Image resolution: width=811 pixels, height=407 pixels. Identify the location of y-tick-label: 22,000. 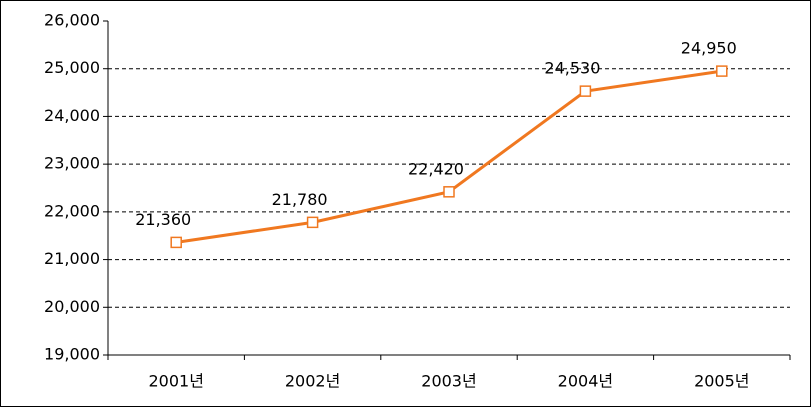
(72, 210).